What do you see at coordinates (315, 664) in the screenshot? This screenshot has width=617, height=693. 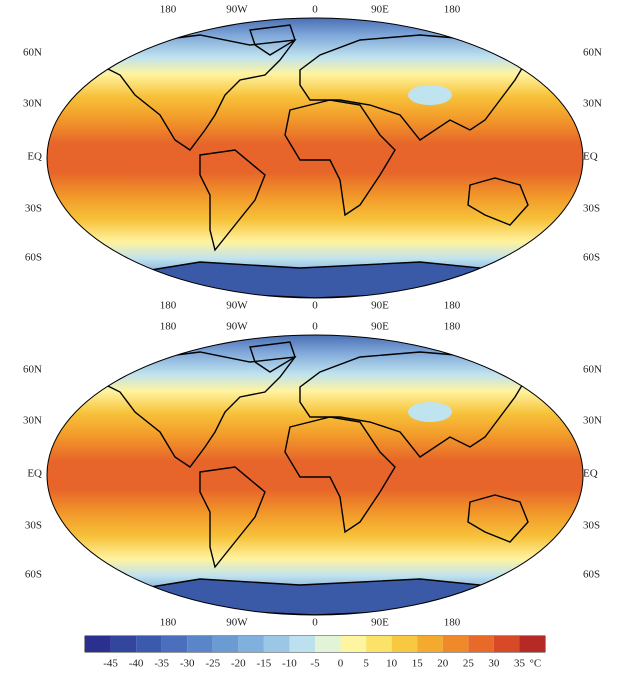 I see `colorbar-tick-label: -5` at bounding box center [315, 664].